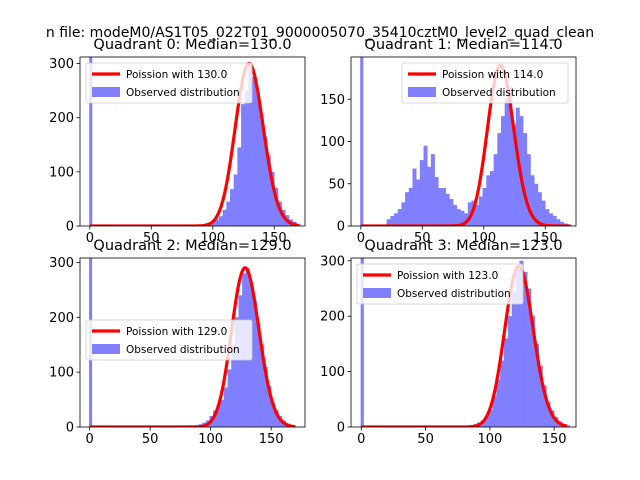 This screenshot has width=640, height=480. What do you see at coordinates (61, 118) in the screenshot?
I see `quadrant-0-ytick-label: 200` at bounding box center [61, 118].